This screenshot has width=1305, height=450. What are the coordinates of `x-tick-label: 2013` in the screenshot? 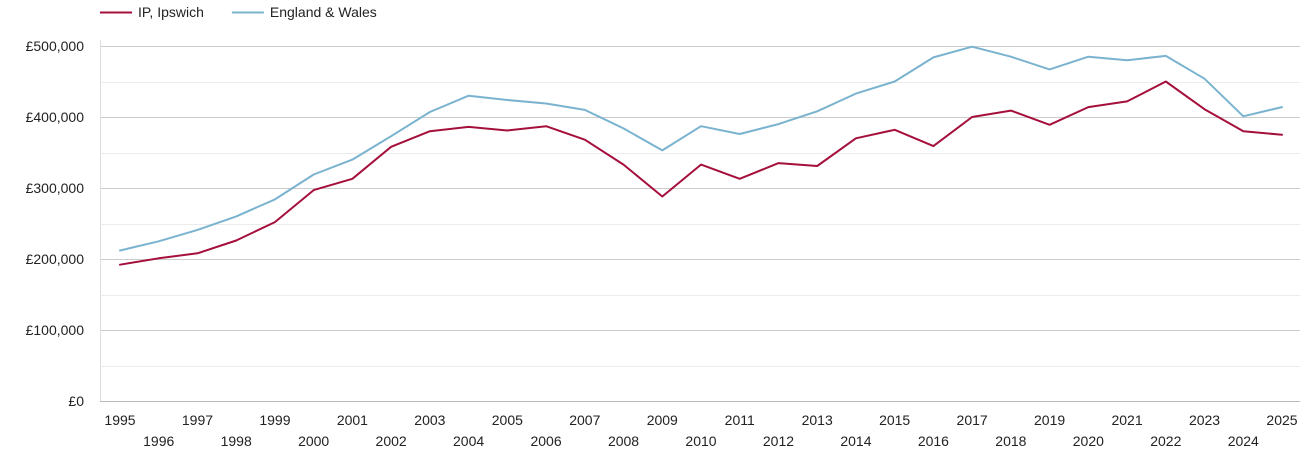 It's located at (817, 420).